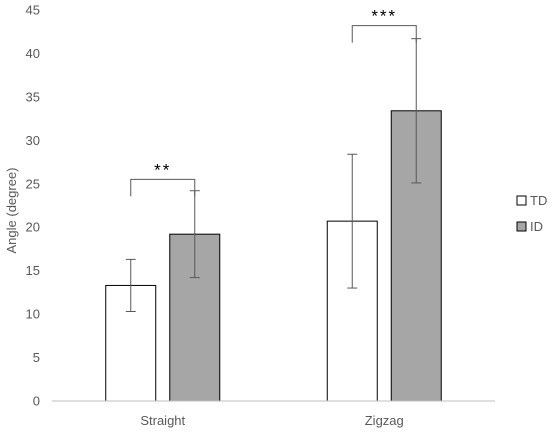 The width and height of the screenshot is (550, 432). Describe the element at coordinates (538, 200) in the screenshot. I see `legend-label-td: TD` at that location.